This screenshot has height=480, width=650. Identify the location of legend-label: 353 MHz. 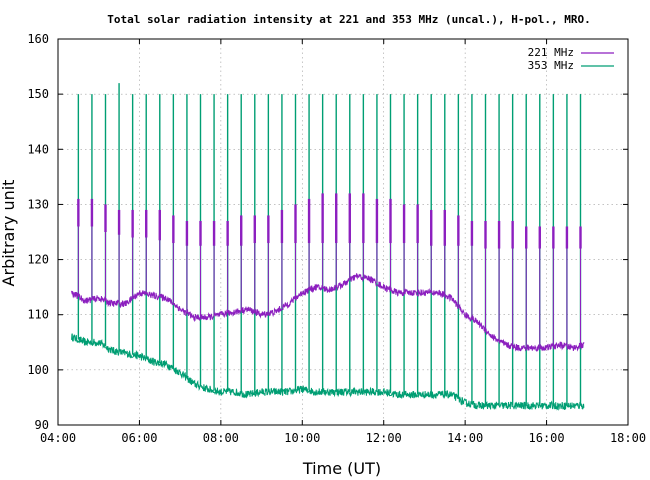
(551, 65).